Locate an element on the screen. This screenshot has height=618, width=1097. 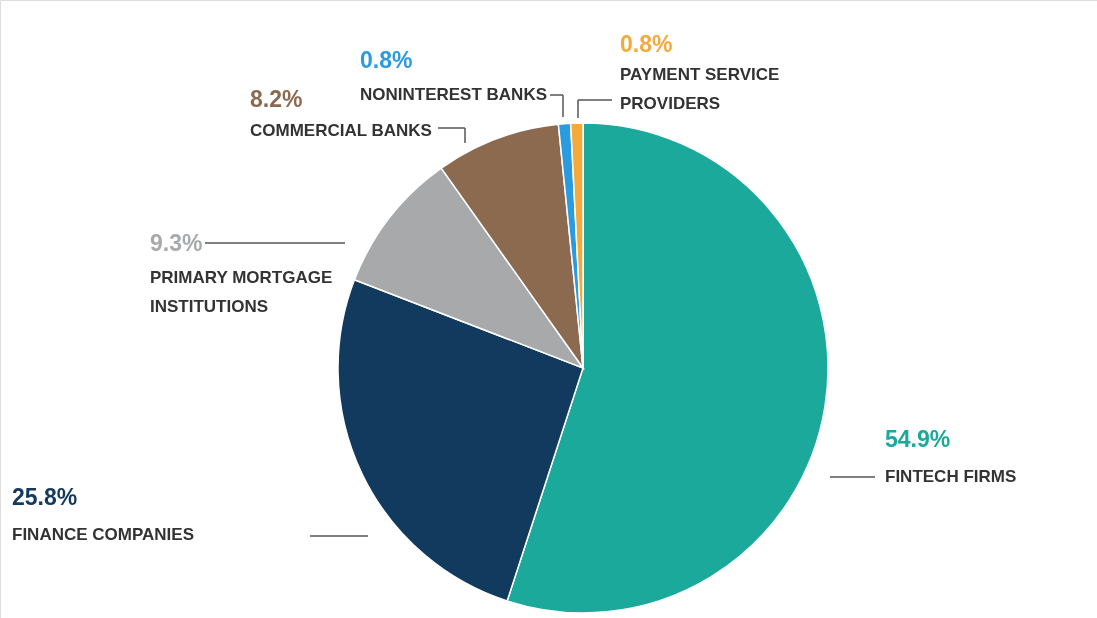
slice-label: COMMERCIAL BANKS is located at coordinates (341, 130).